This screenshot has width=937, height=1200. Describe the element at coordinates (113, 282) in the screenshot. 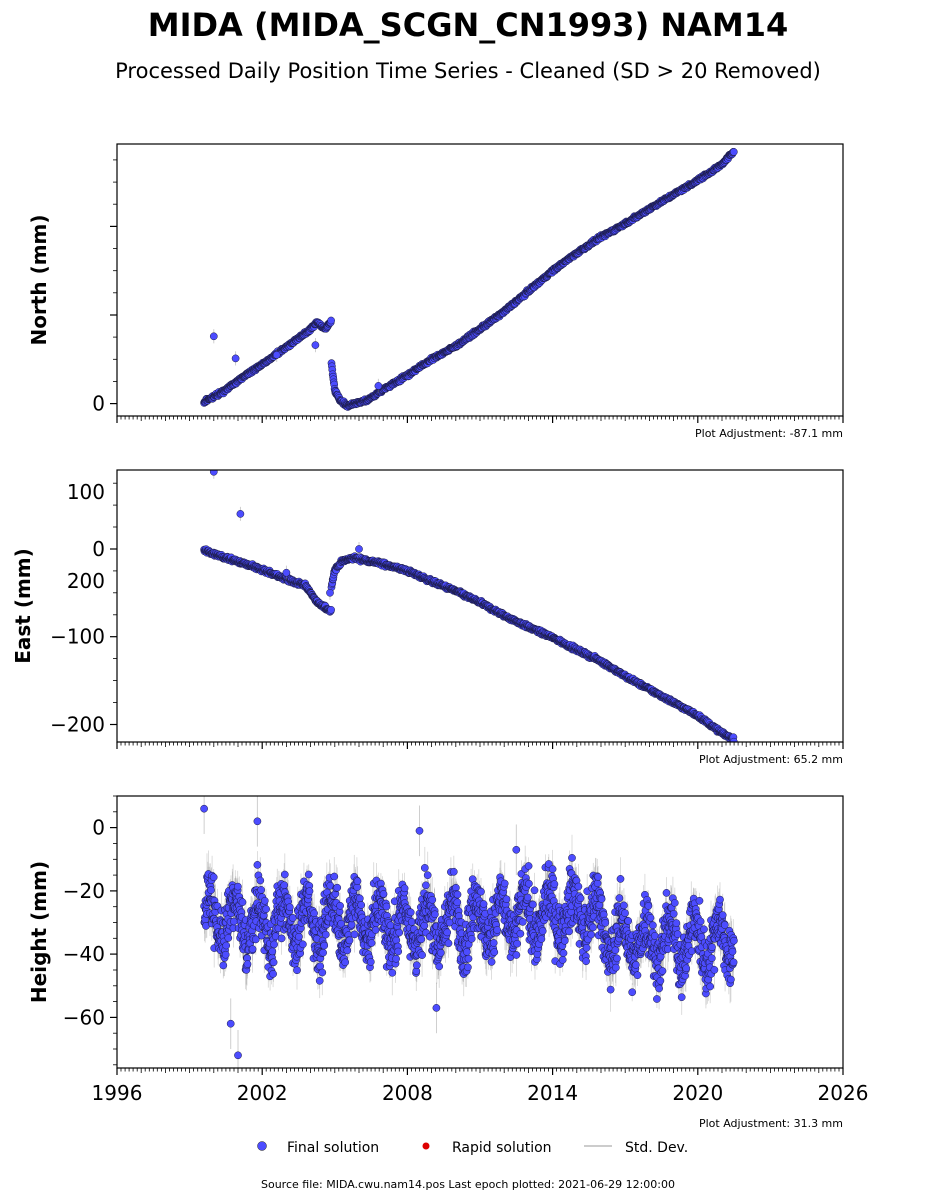

I see `north-y-ticks` at that location.